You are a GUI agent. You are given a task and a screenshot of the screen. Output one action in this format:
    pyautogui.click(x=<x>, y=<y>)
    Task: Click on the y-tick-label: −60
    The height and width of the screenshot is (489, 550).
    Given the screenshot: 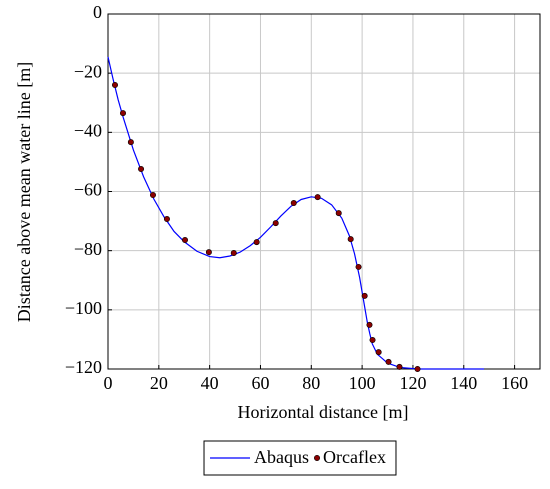 What is the action you would take?
    pyautogui.click(x=88, y=190)
    